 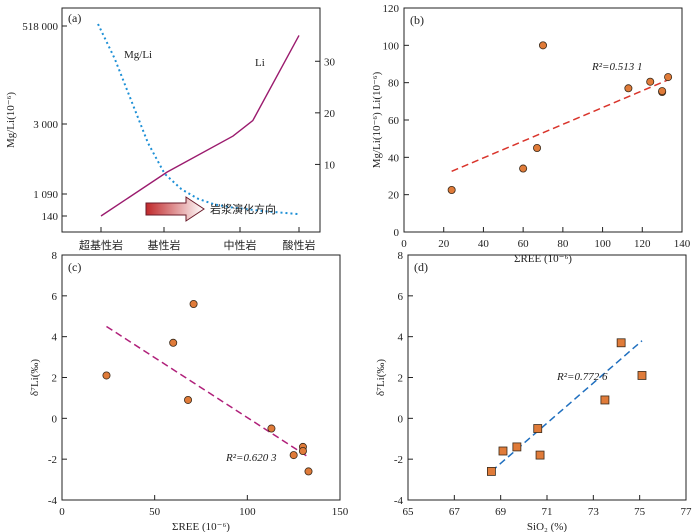 What do you see at coordinates (40, 27) in the screenshot?
I see `left-tick-label: 518 000` at bounding box center [40, 27].